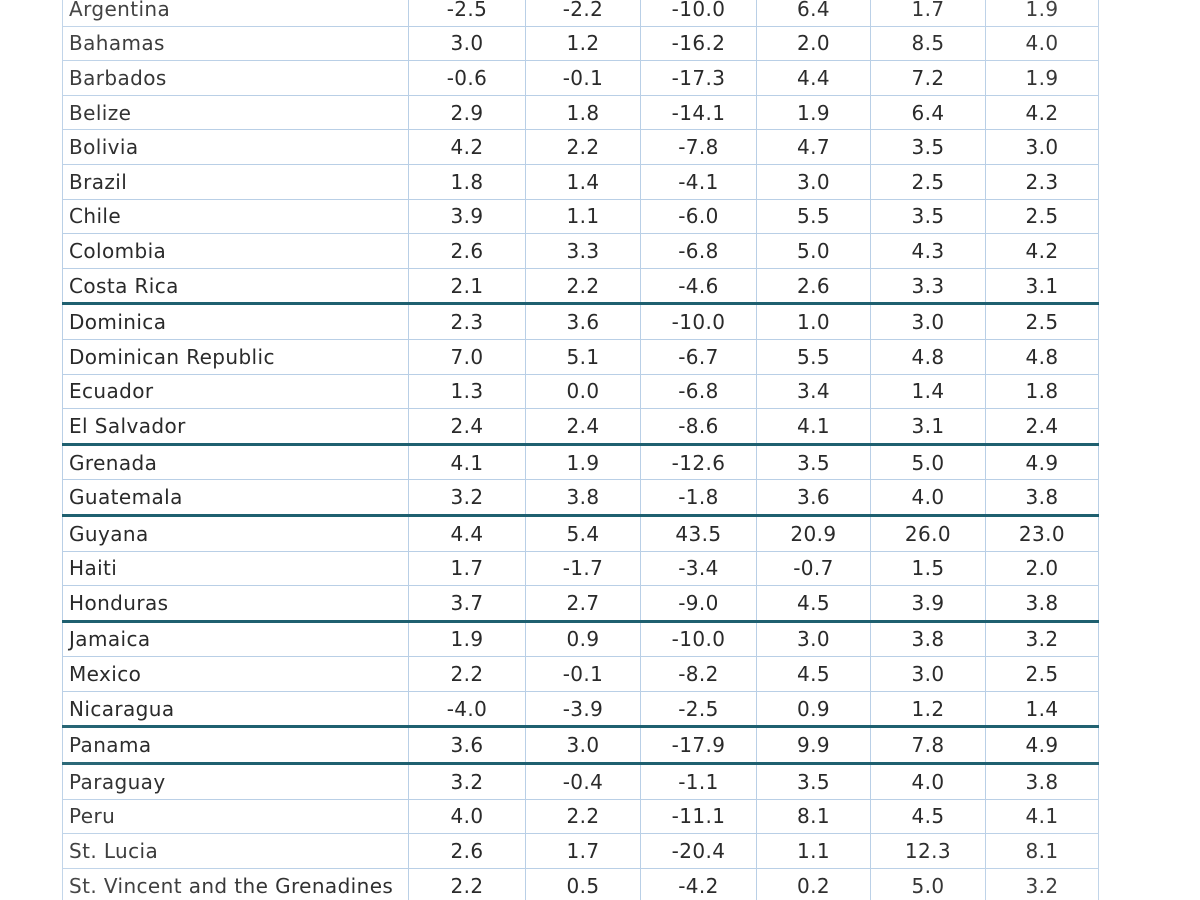 The width and height of the screenshot is (1200, 900). Describe the element at coordinates (583, 710) in the screenshot. I see `growth-value-cell: -3.9` at that location.